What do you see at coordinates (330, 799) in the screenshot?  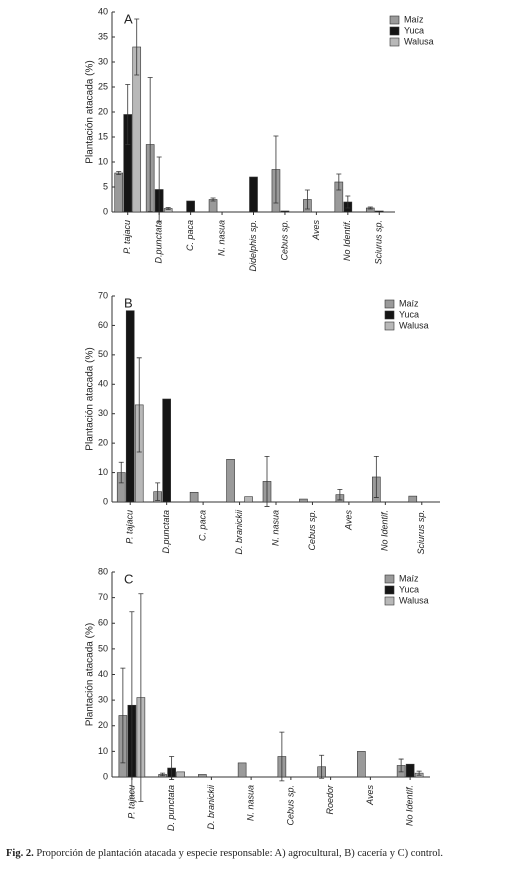 I see `x-tick-label: Roedor` at bounding box center [330, 799].